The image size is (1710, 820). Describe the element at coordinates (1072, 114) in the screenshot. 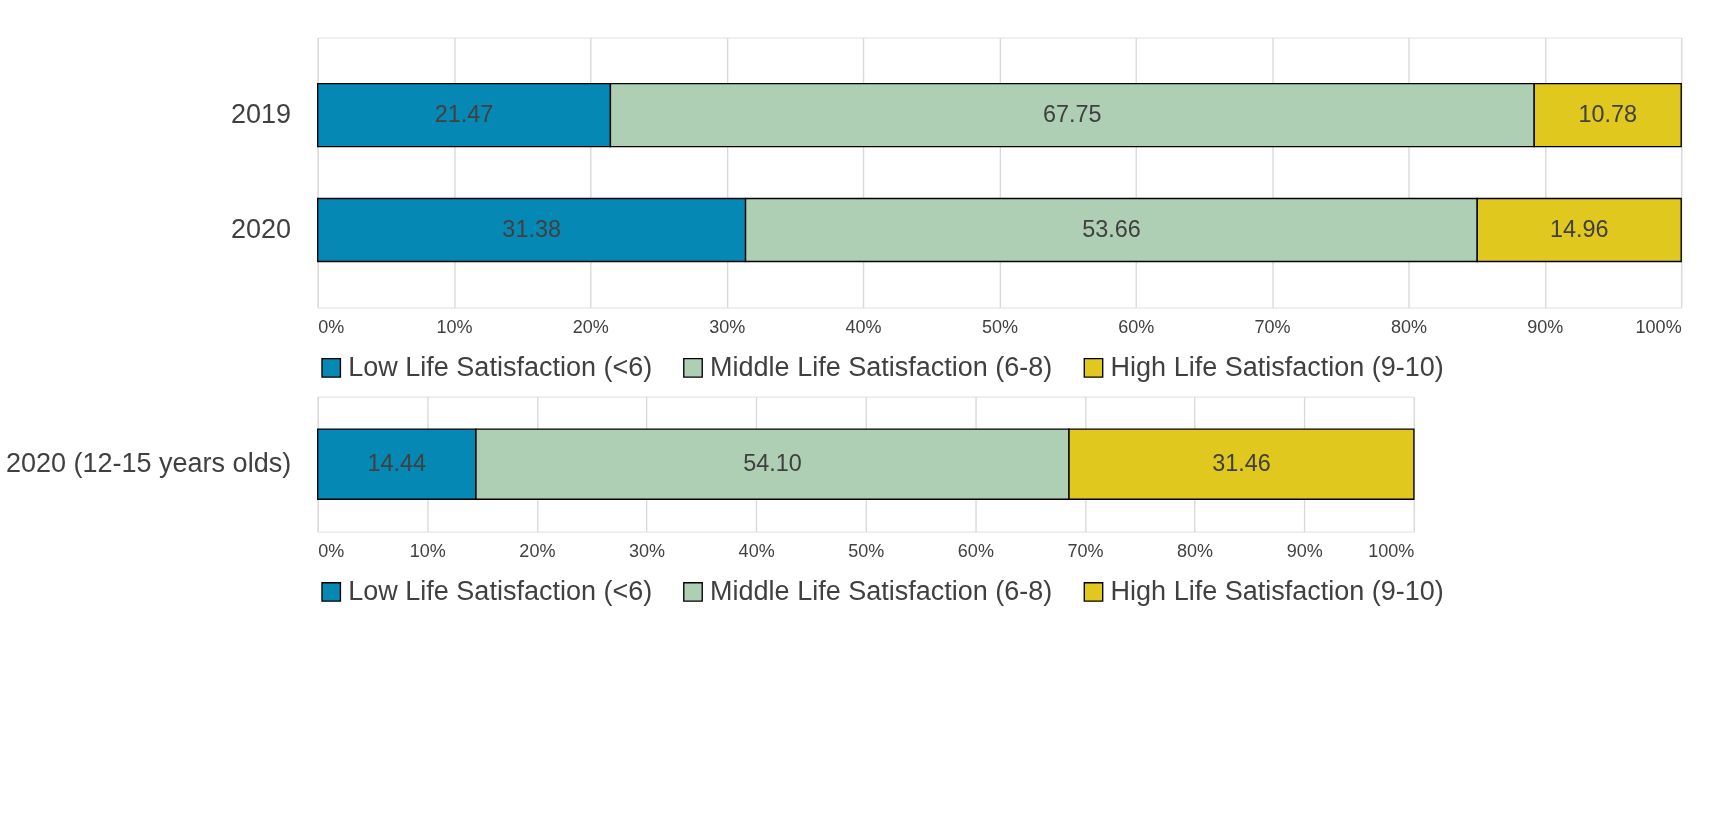

I see `data-label: 67.75` at that location.